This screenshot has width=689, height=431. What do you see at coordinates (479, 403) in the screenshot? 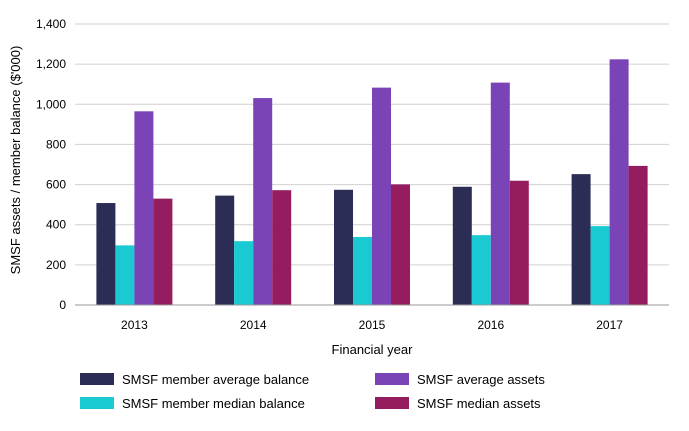
I see `legend-label: SMSF median assets` at bounding box center [479, 403].